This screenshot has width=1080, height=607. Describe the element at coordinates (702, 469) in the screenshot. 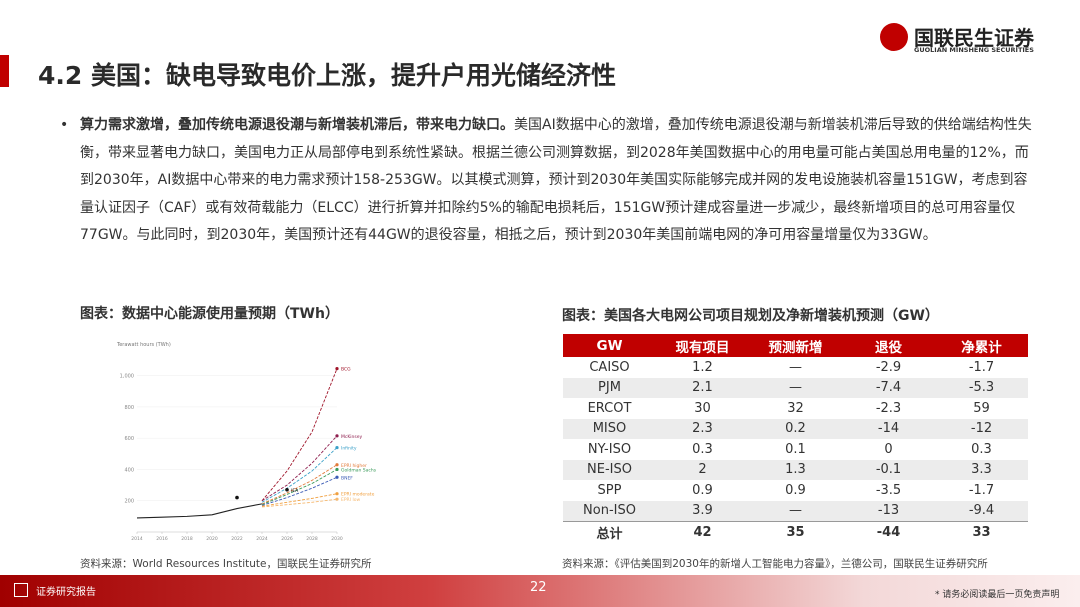

I see `table-cell: 2` at that location.